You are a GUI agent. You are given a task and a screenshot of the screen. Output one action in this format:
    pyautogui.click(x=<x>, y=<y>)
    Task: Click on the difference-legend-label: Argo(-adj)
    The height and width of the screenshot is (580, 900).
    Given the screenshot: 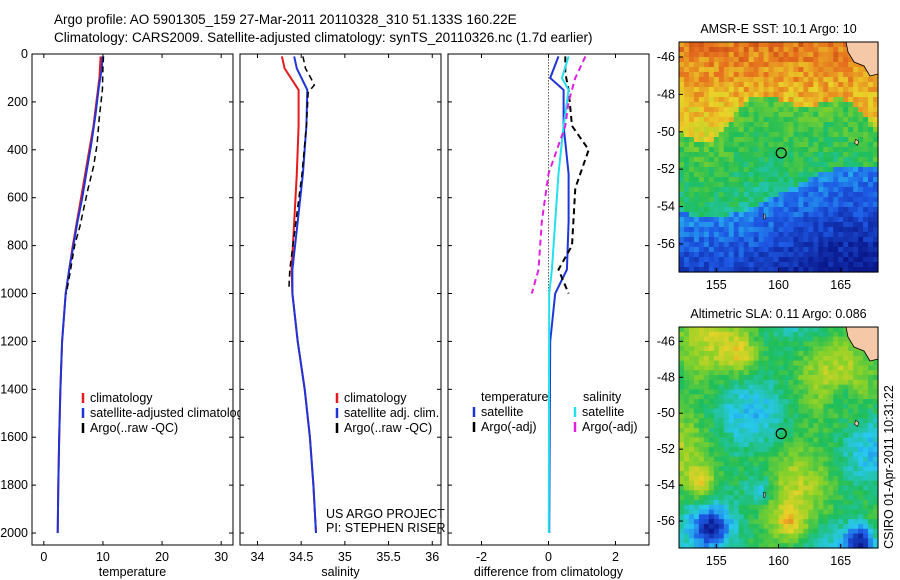 What is the action you would take?
    pyautogui.click(x=610, y=427)
    